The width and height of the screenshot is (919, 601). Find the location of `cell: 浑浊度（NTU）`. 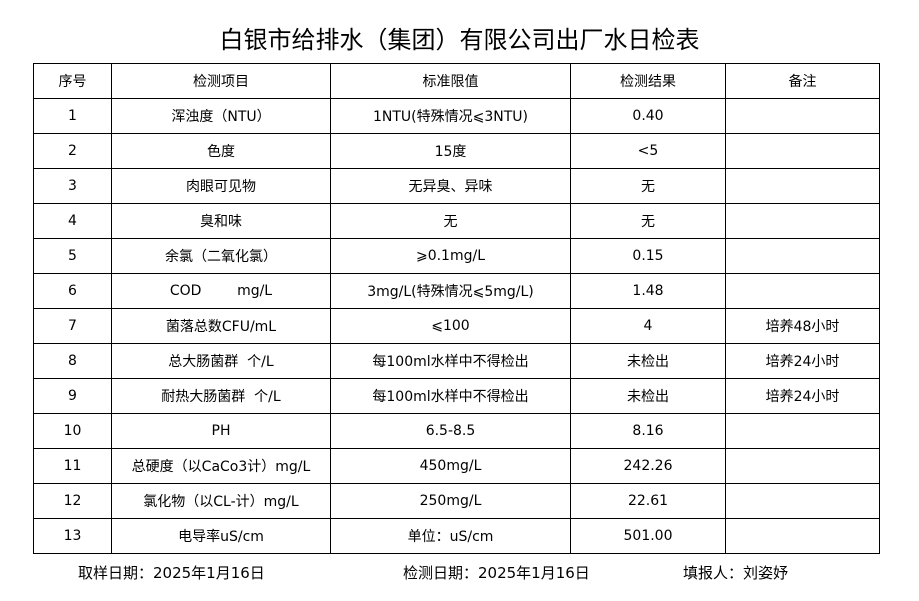

cell: 浑浊度（NTU） is located at coordinates (221, 116).